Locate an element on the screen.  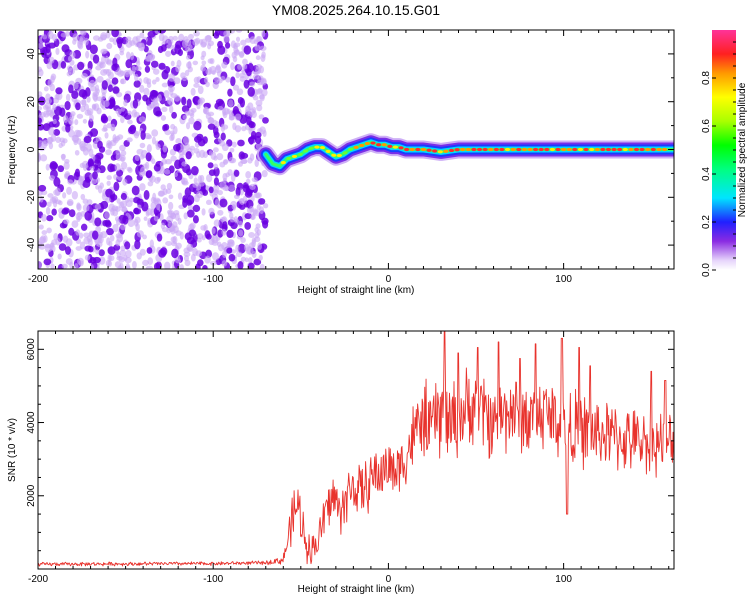
colorbar-tick-label: 0.6 is located at coordinates (706, 126).